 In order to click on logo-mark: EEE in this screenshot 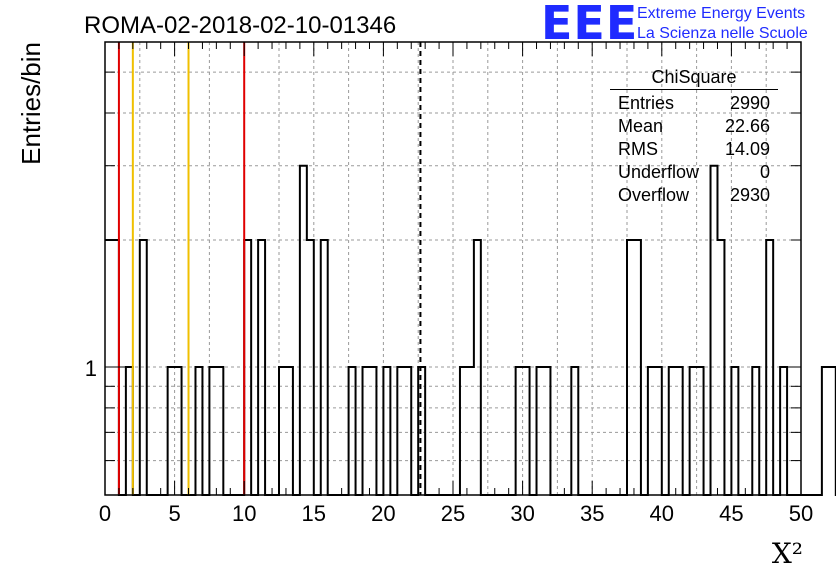, I will do `click(590, 25)`.